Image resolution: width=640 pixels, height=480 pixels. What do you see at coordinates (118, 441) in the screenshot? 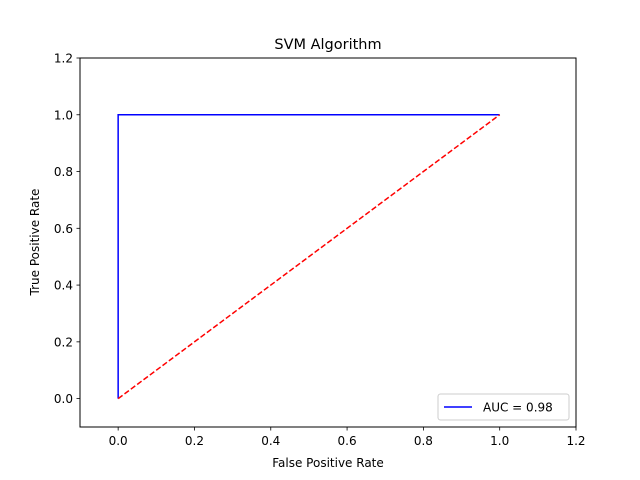
I see `x-tick-label: 0.0` at bounding box center [118, 441].